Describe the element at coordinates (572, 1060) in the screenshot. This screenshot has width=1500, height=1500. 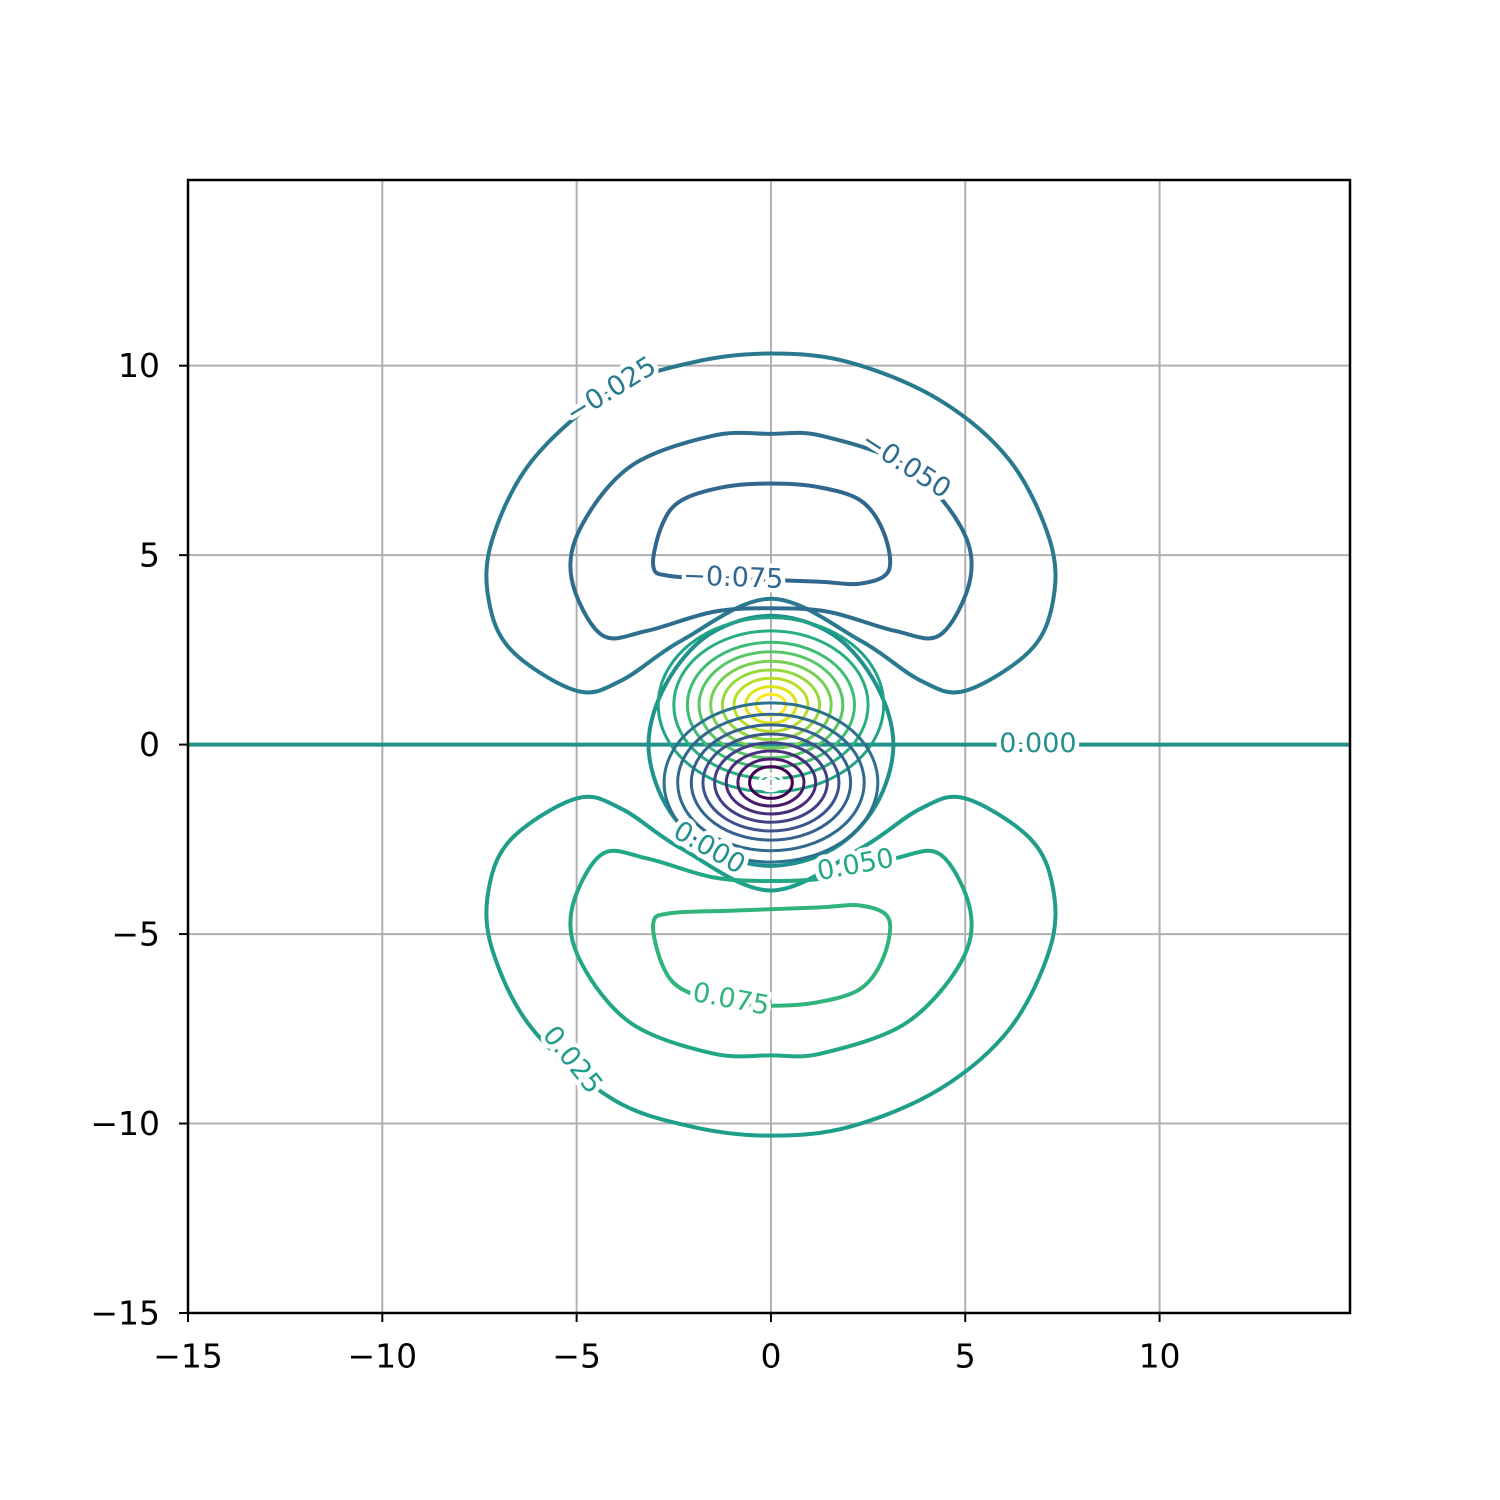
I see `contour-label: 0.025` at that location.